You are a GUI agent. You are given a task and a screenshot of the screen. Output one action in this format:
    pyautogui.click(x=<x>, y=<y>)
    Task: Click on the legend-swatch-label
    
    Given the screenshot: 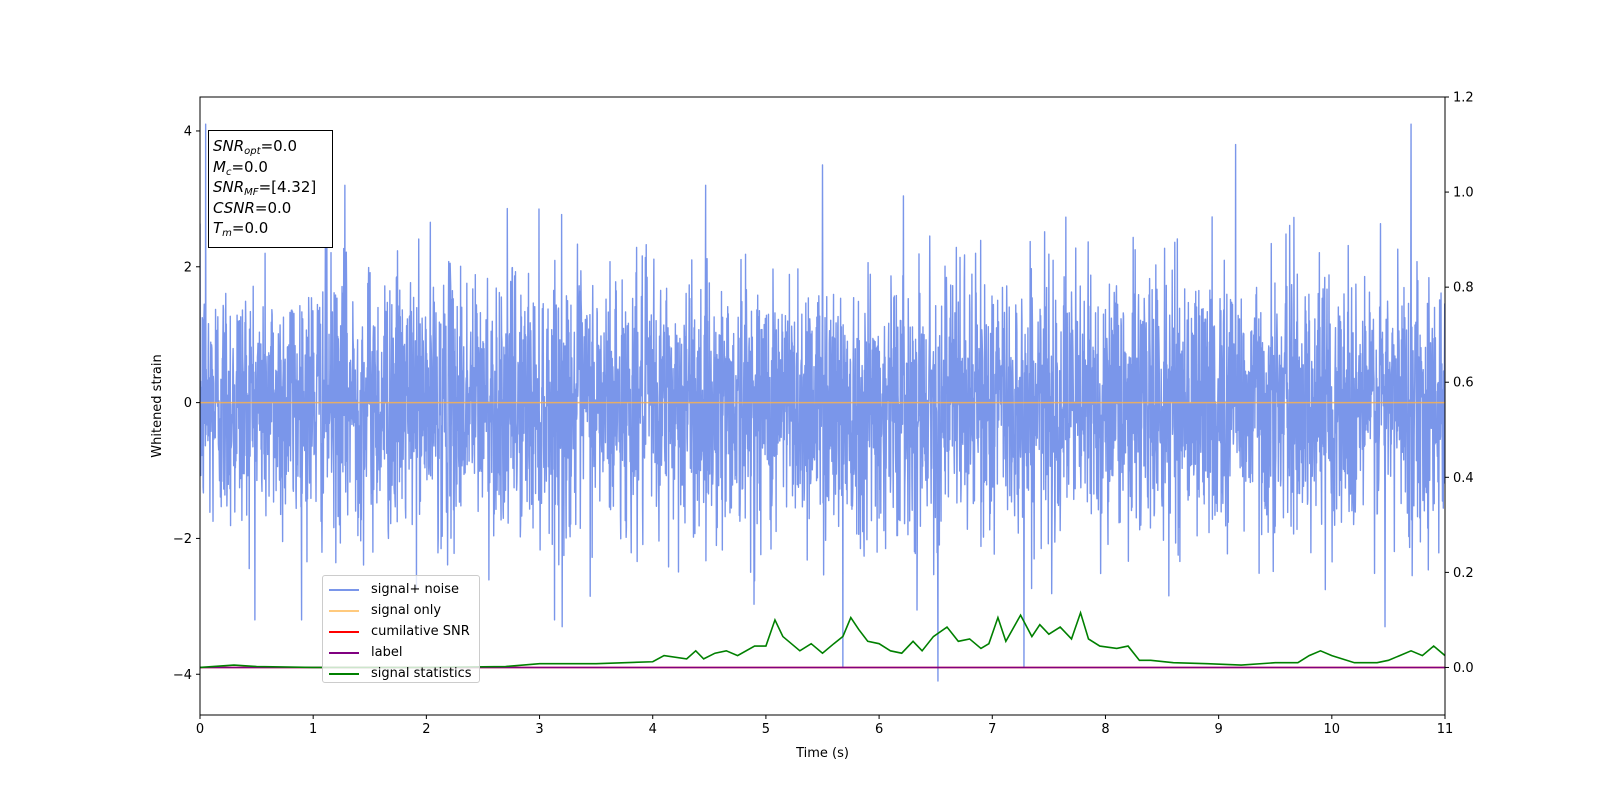 What is the action you would take?
    pyautogui.click(x=344, y=652)
    